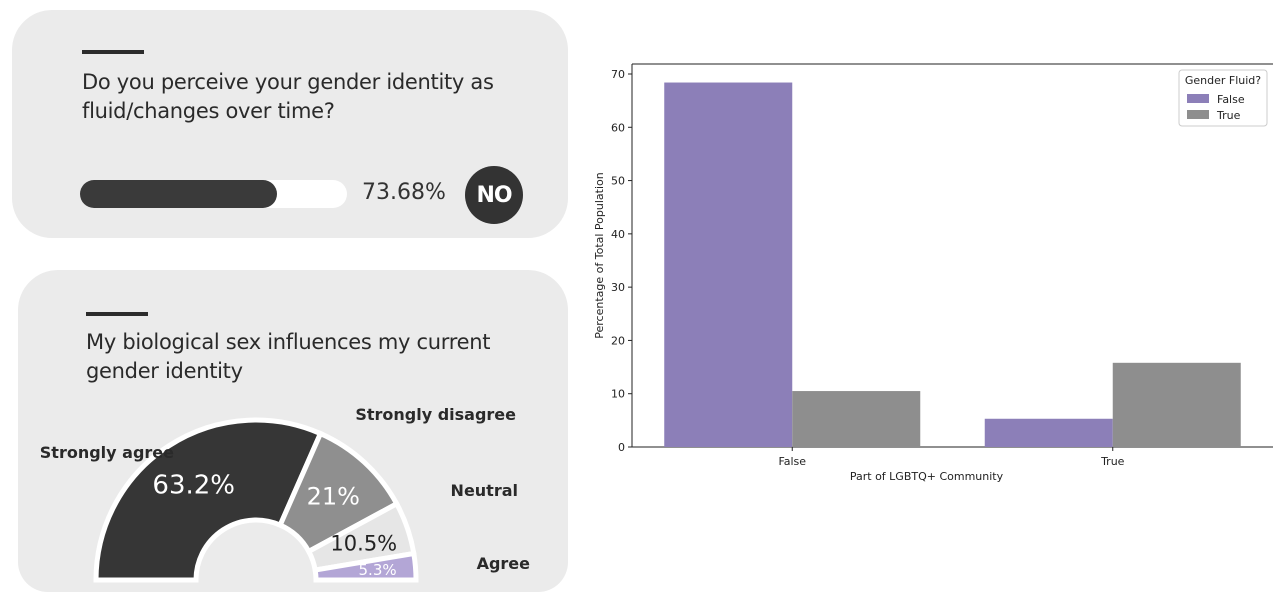 The image size is (1274, 598). I want to click on donut-value-label: 10.5%, so click(363, 543).